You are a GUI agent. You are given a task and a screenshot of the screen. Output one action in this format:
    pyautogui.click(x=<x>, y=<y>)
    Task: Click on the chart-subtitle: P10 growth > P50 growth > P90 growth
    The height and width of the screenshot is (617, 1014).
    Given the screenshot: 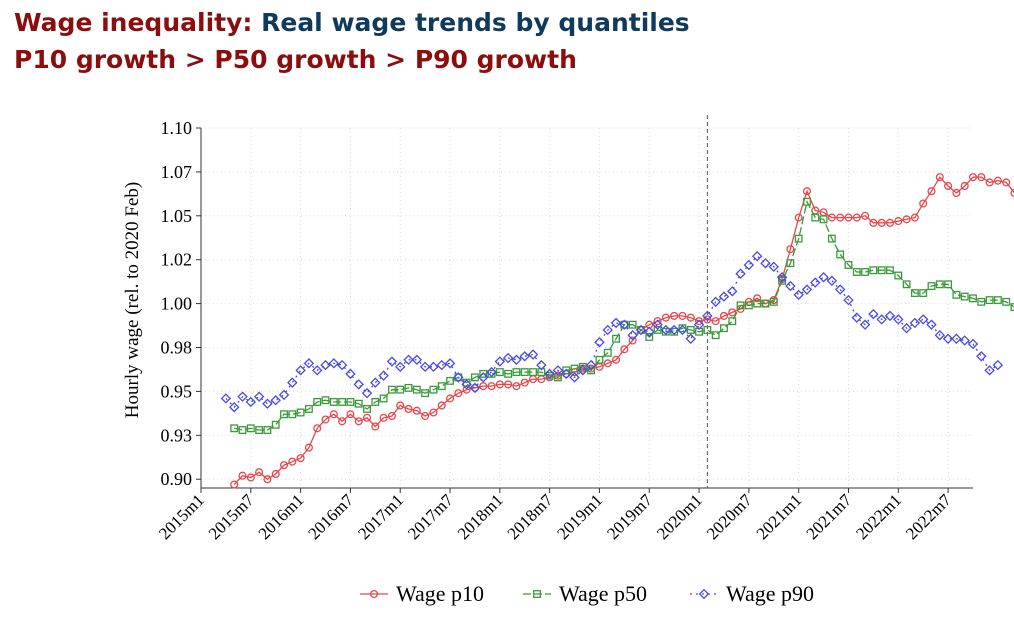 What is the action you would take?
    pyautogui.click(x=295, y=59)
    